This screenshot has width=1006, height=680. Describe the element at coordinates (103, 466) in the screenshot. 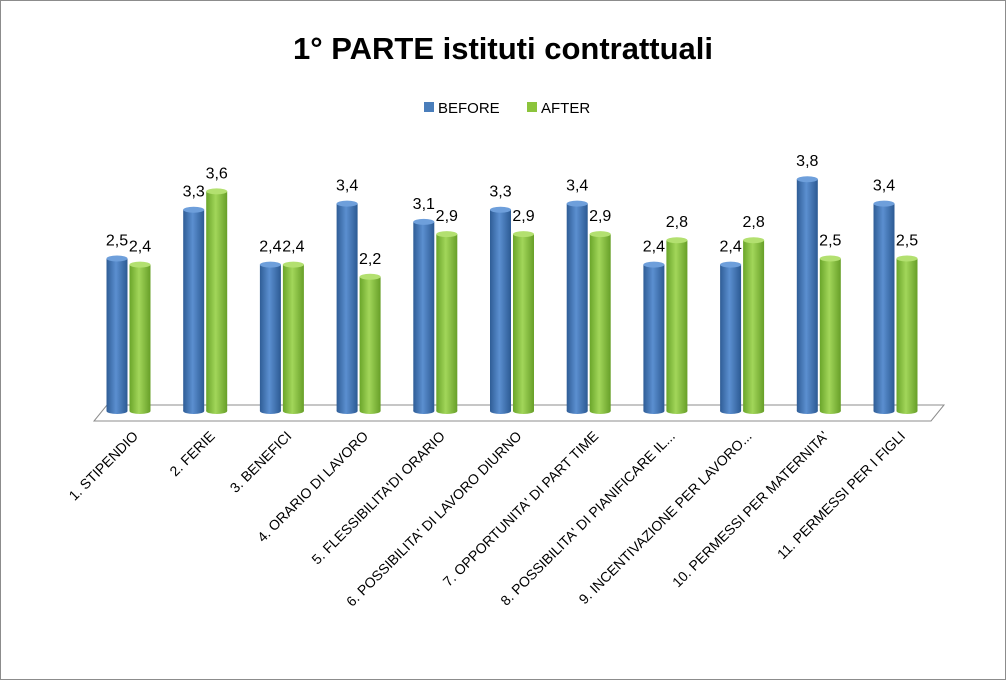

I see `category-label-1: 1. STIPENDIO` at that location.